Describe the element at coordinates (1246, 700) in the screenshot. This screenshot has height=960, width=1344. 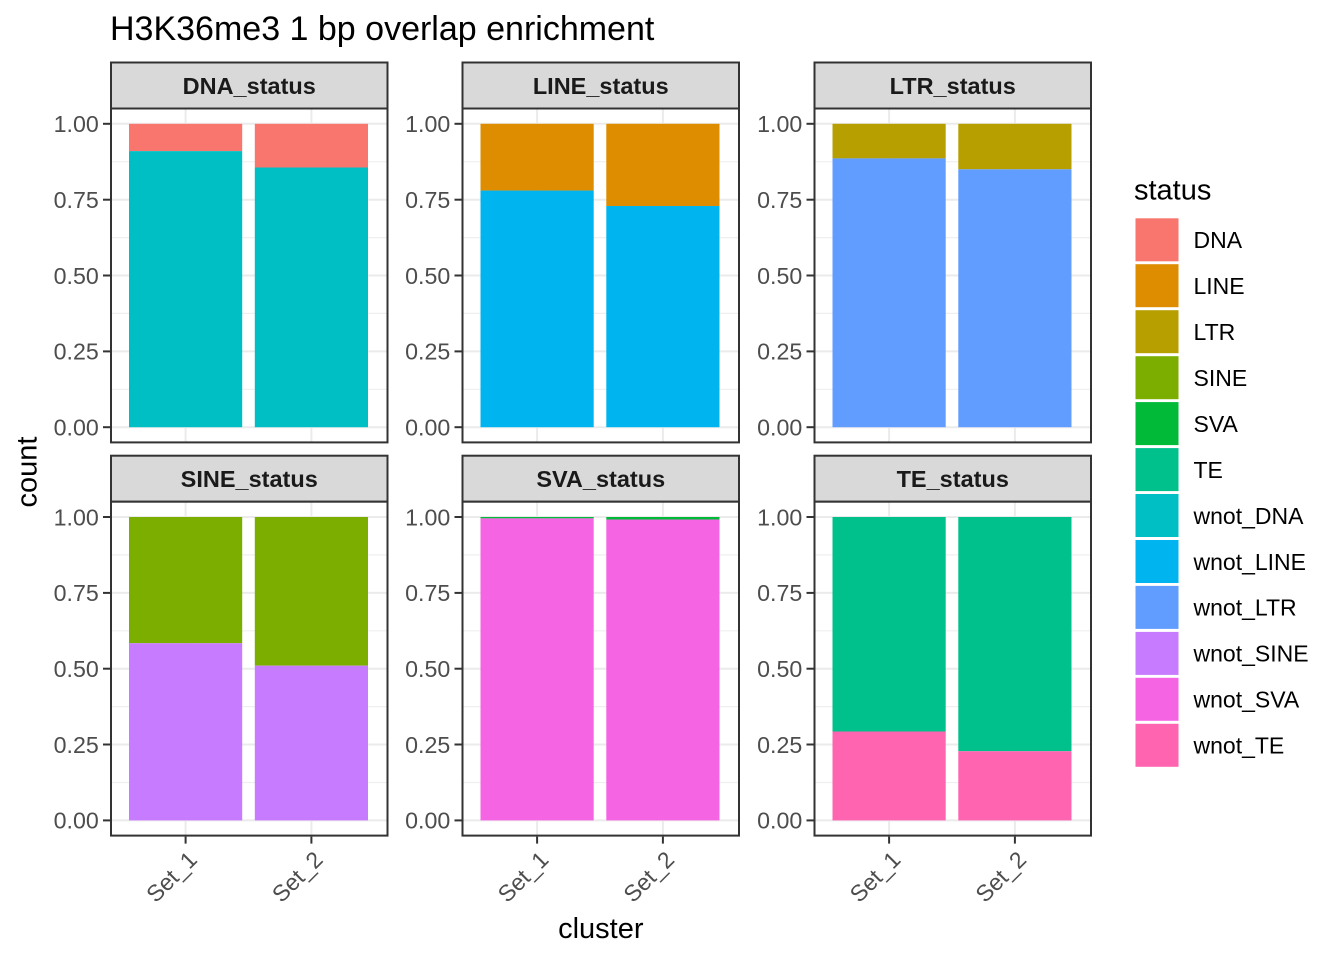
I see `svg-text: wnot_SVA` at that location.